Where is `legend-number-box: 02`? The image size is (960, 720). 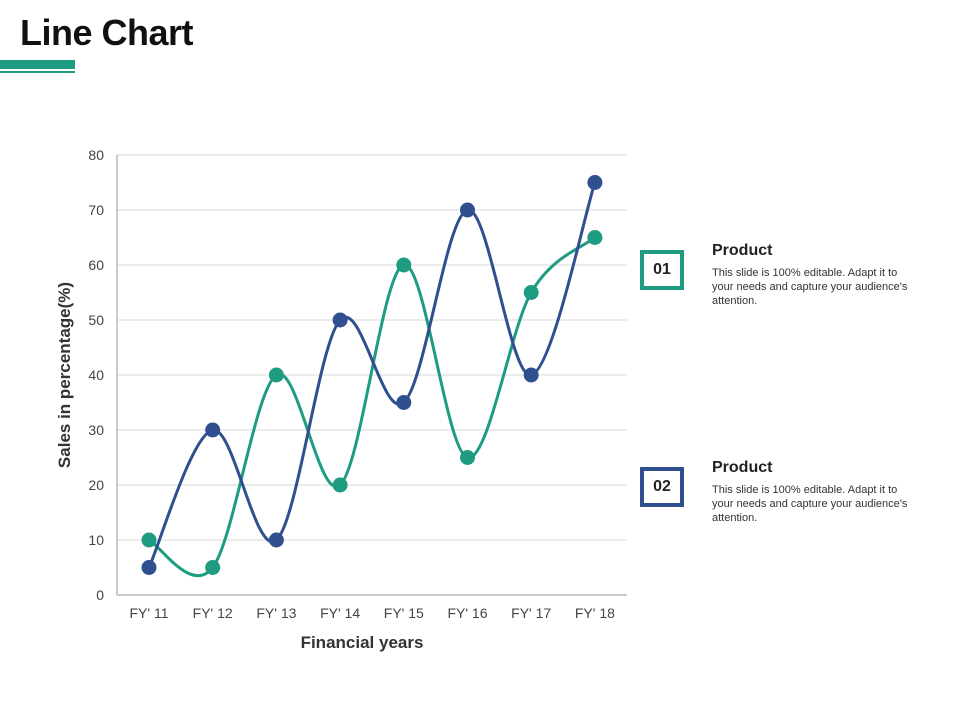 legend-number-box: 02 is located at coordinates (662, 487).